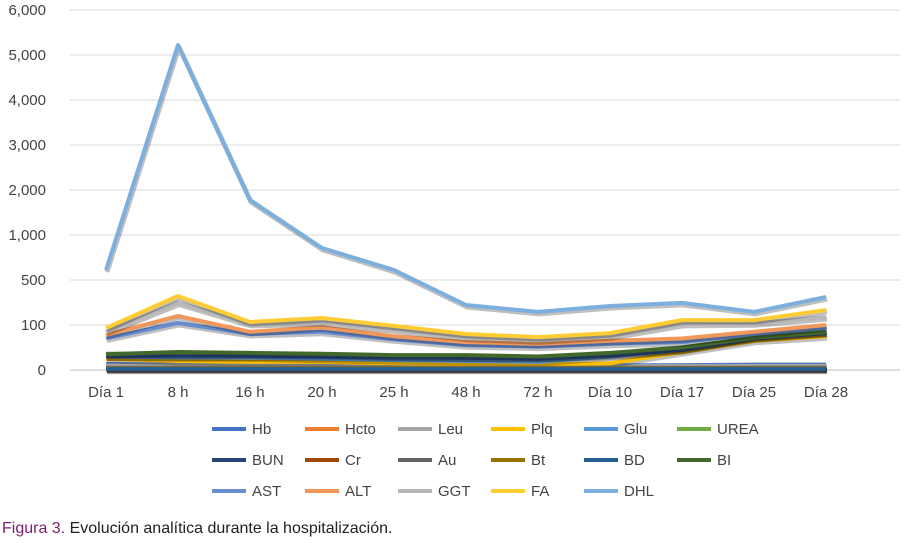 This screenshot has width=914, height=543. Describe the element at coordinates (682, 392) in the screenshot. I see `x-tick-label: Día 17` at that location.